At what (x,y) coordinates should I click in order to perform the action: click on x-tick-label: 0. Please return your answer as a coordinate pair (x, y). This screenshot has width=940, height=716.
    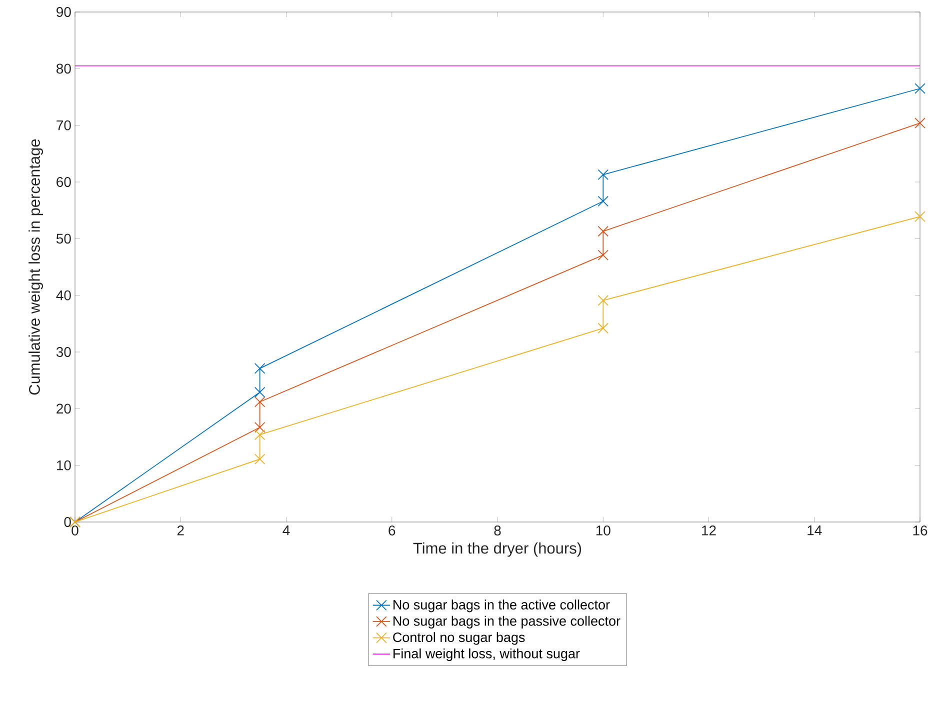
    Looking at the image, I should click on (75, 531).